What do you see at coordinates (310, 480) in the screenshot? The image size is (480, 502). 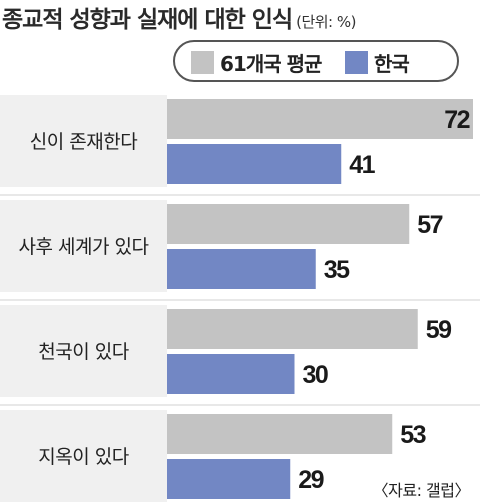 I see `data-label-korea: 29` at bounding box center [310, 480].